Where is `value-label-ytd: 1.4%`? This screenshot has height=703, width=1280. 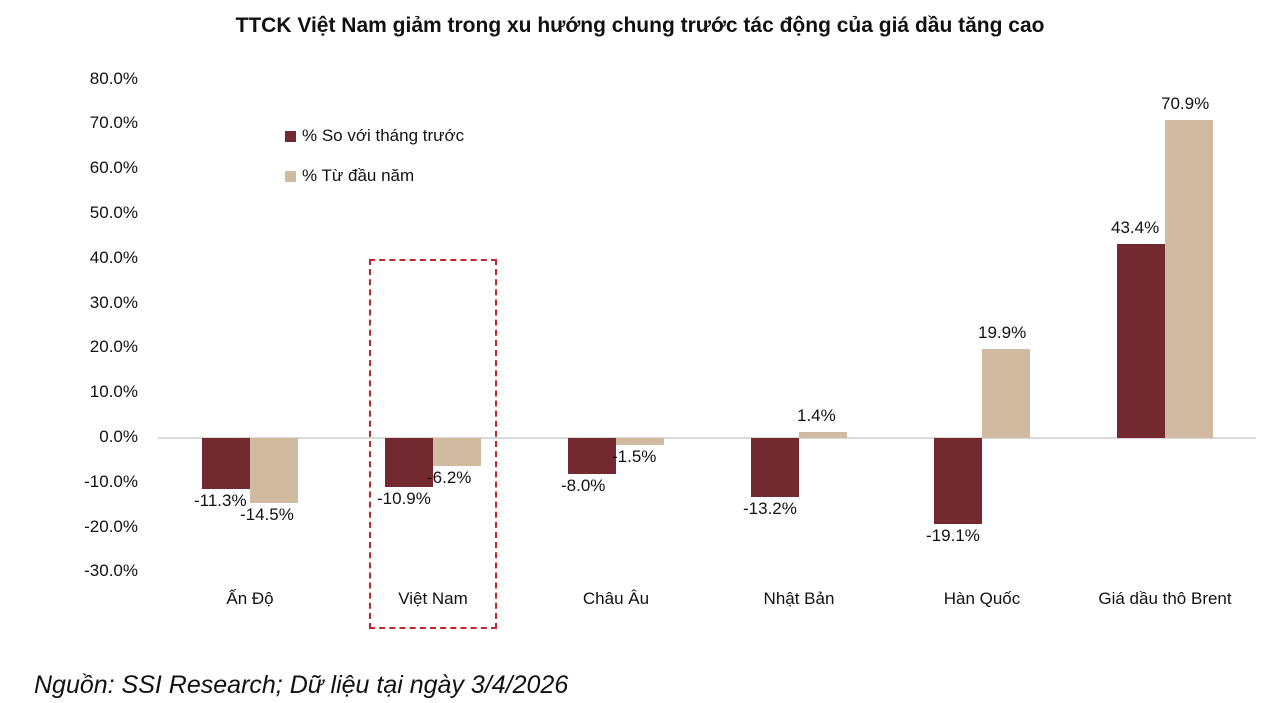 value-label-ytd: 1.4% is located at coordinates (816, 415).